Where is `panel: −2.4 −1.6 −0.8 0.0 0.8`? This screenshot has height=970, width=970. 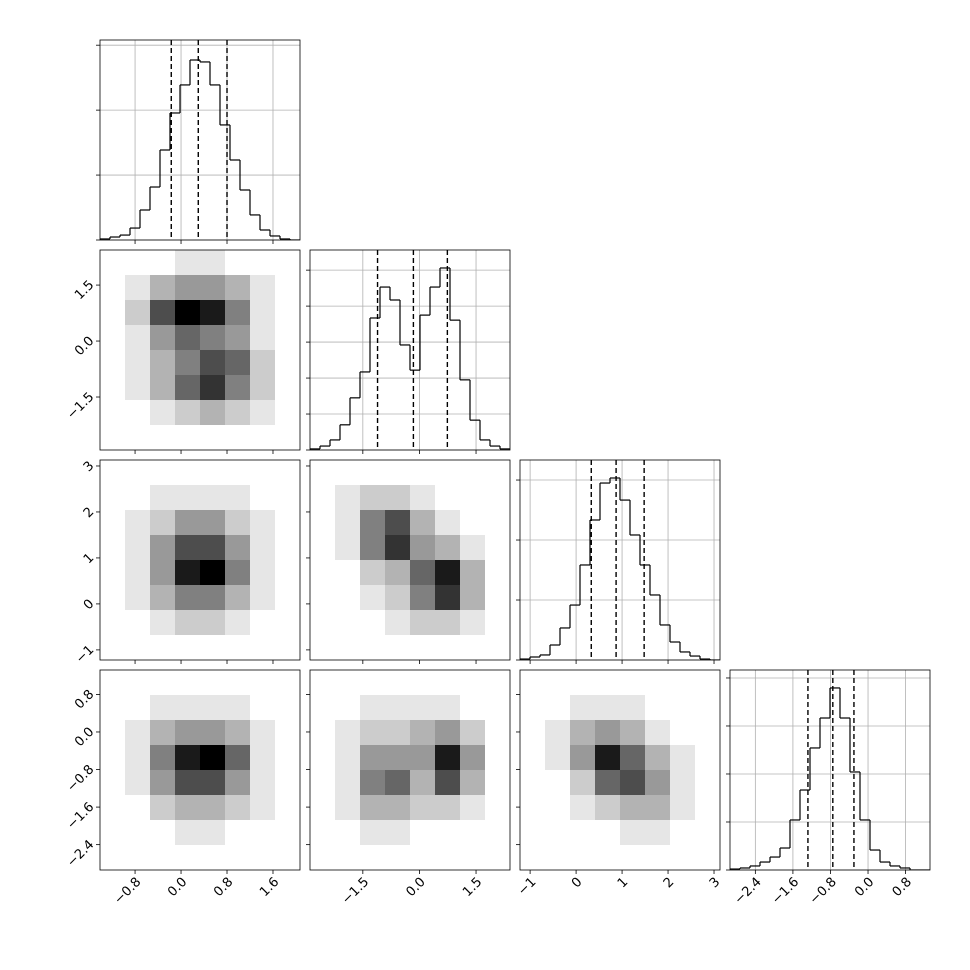 panel: −2.4 −1.6 −0.8 0.0 0.8 is located at coordinates (828, 788).